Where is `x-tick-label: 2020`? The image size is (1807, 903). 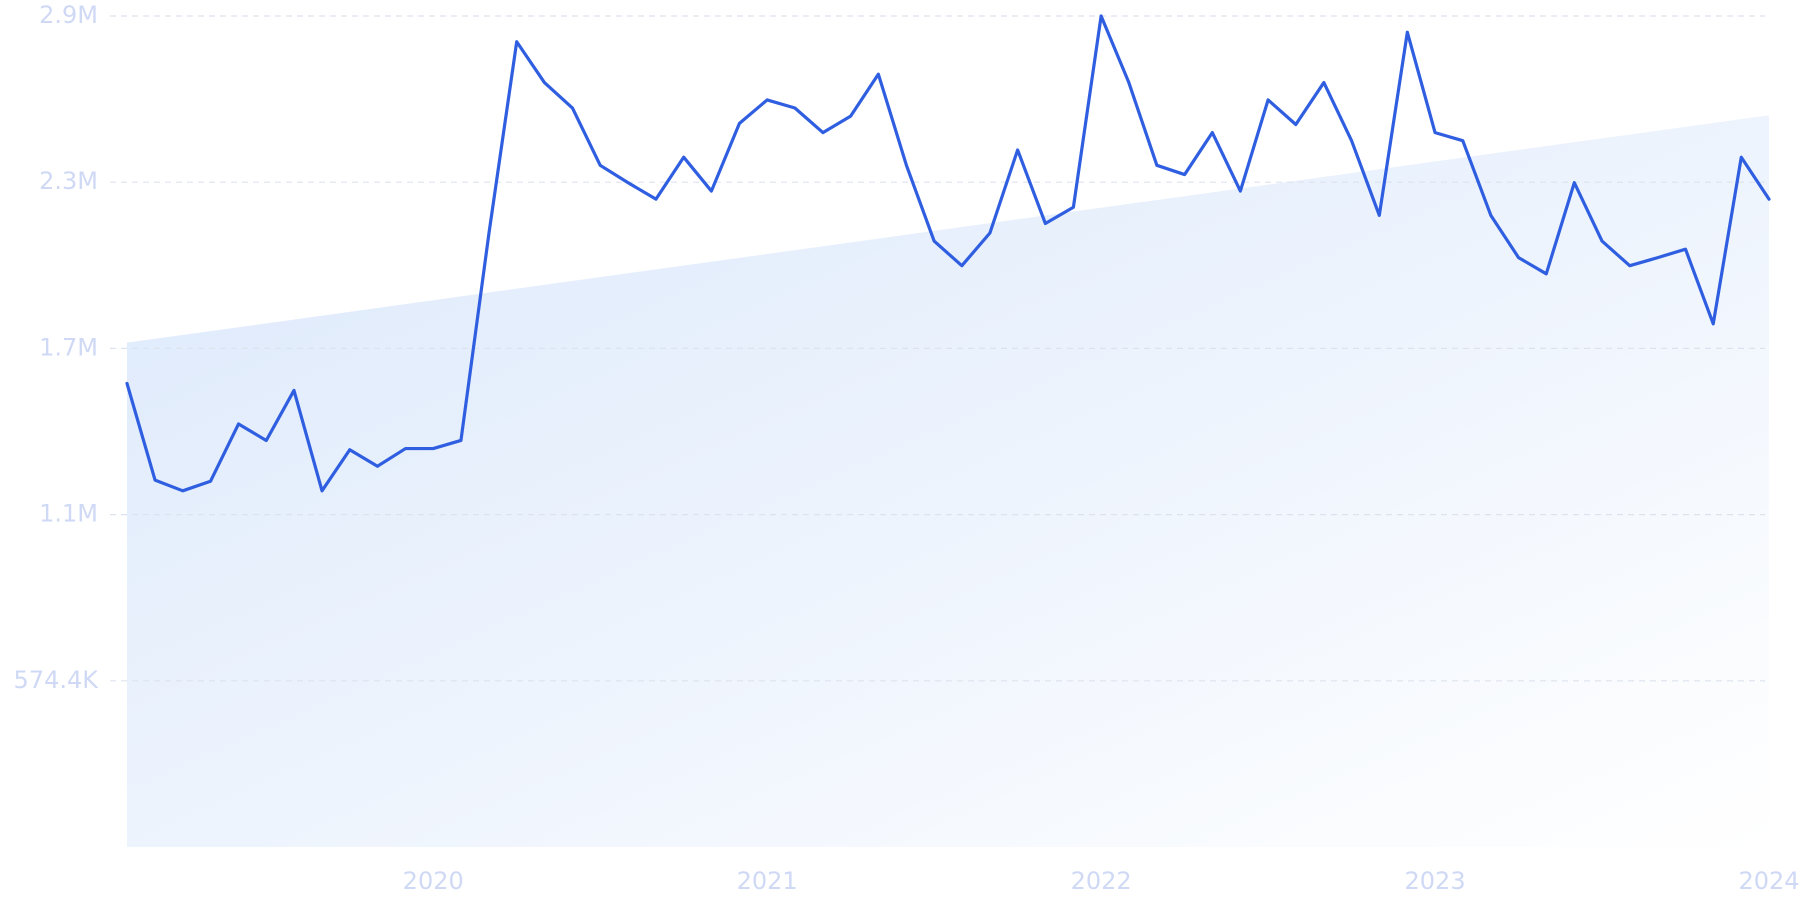
x-tick-label: 2020 is located at coordinates (433, 881).